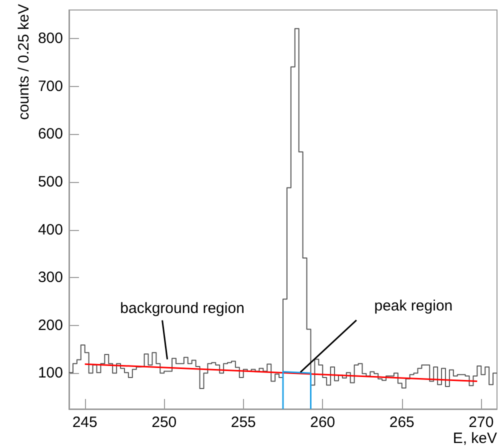 The width and height of the screenshot is (499, 447). Describe the element at coordinates (50, 229) in the screenshot. I see `y-tick-label: 400` at that location.